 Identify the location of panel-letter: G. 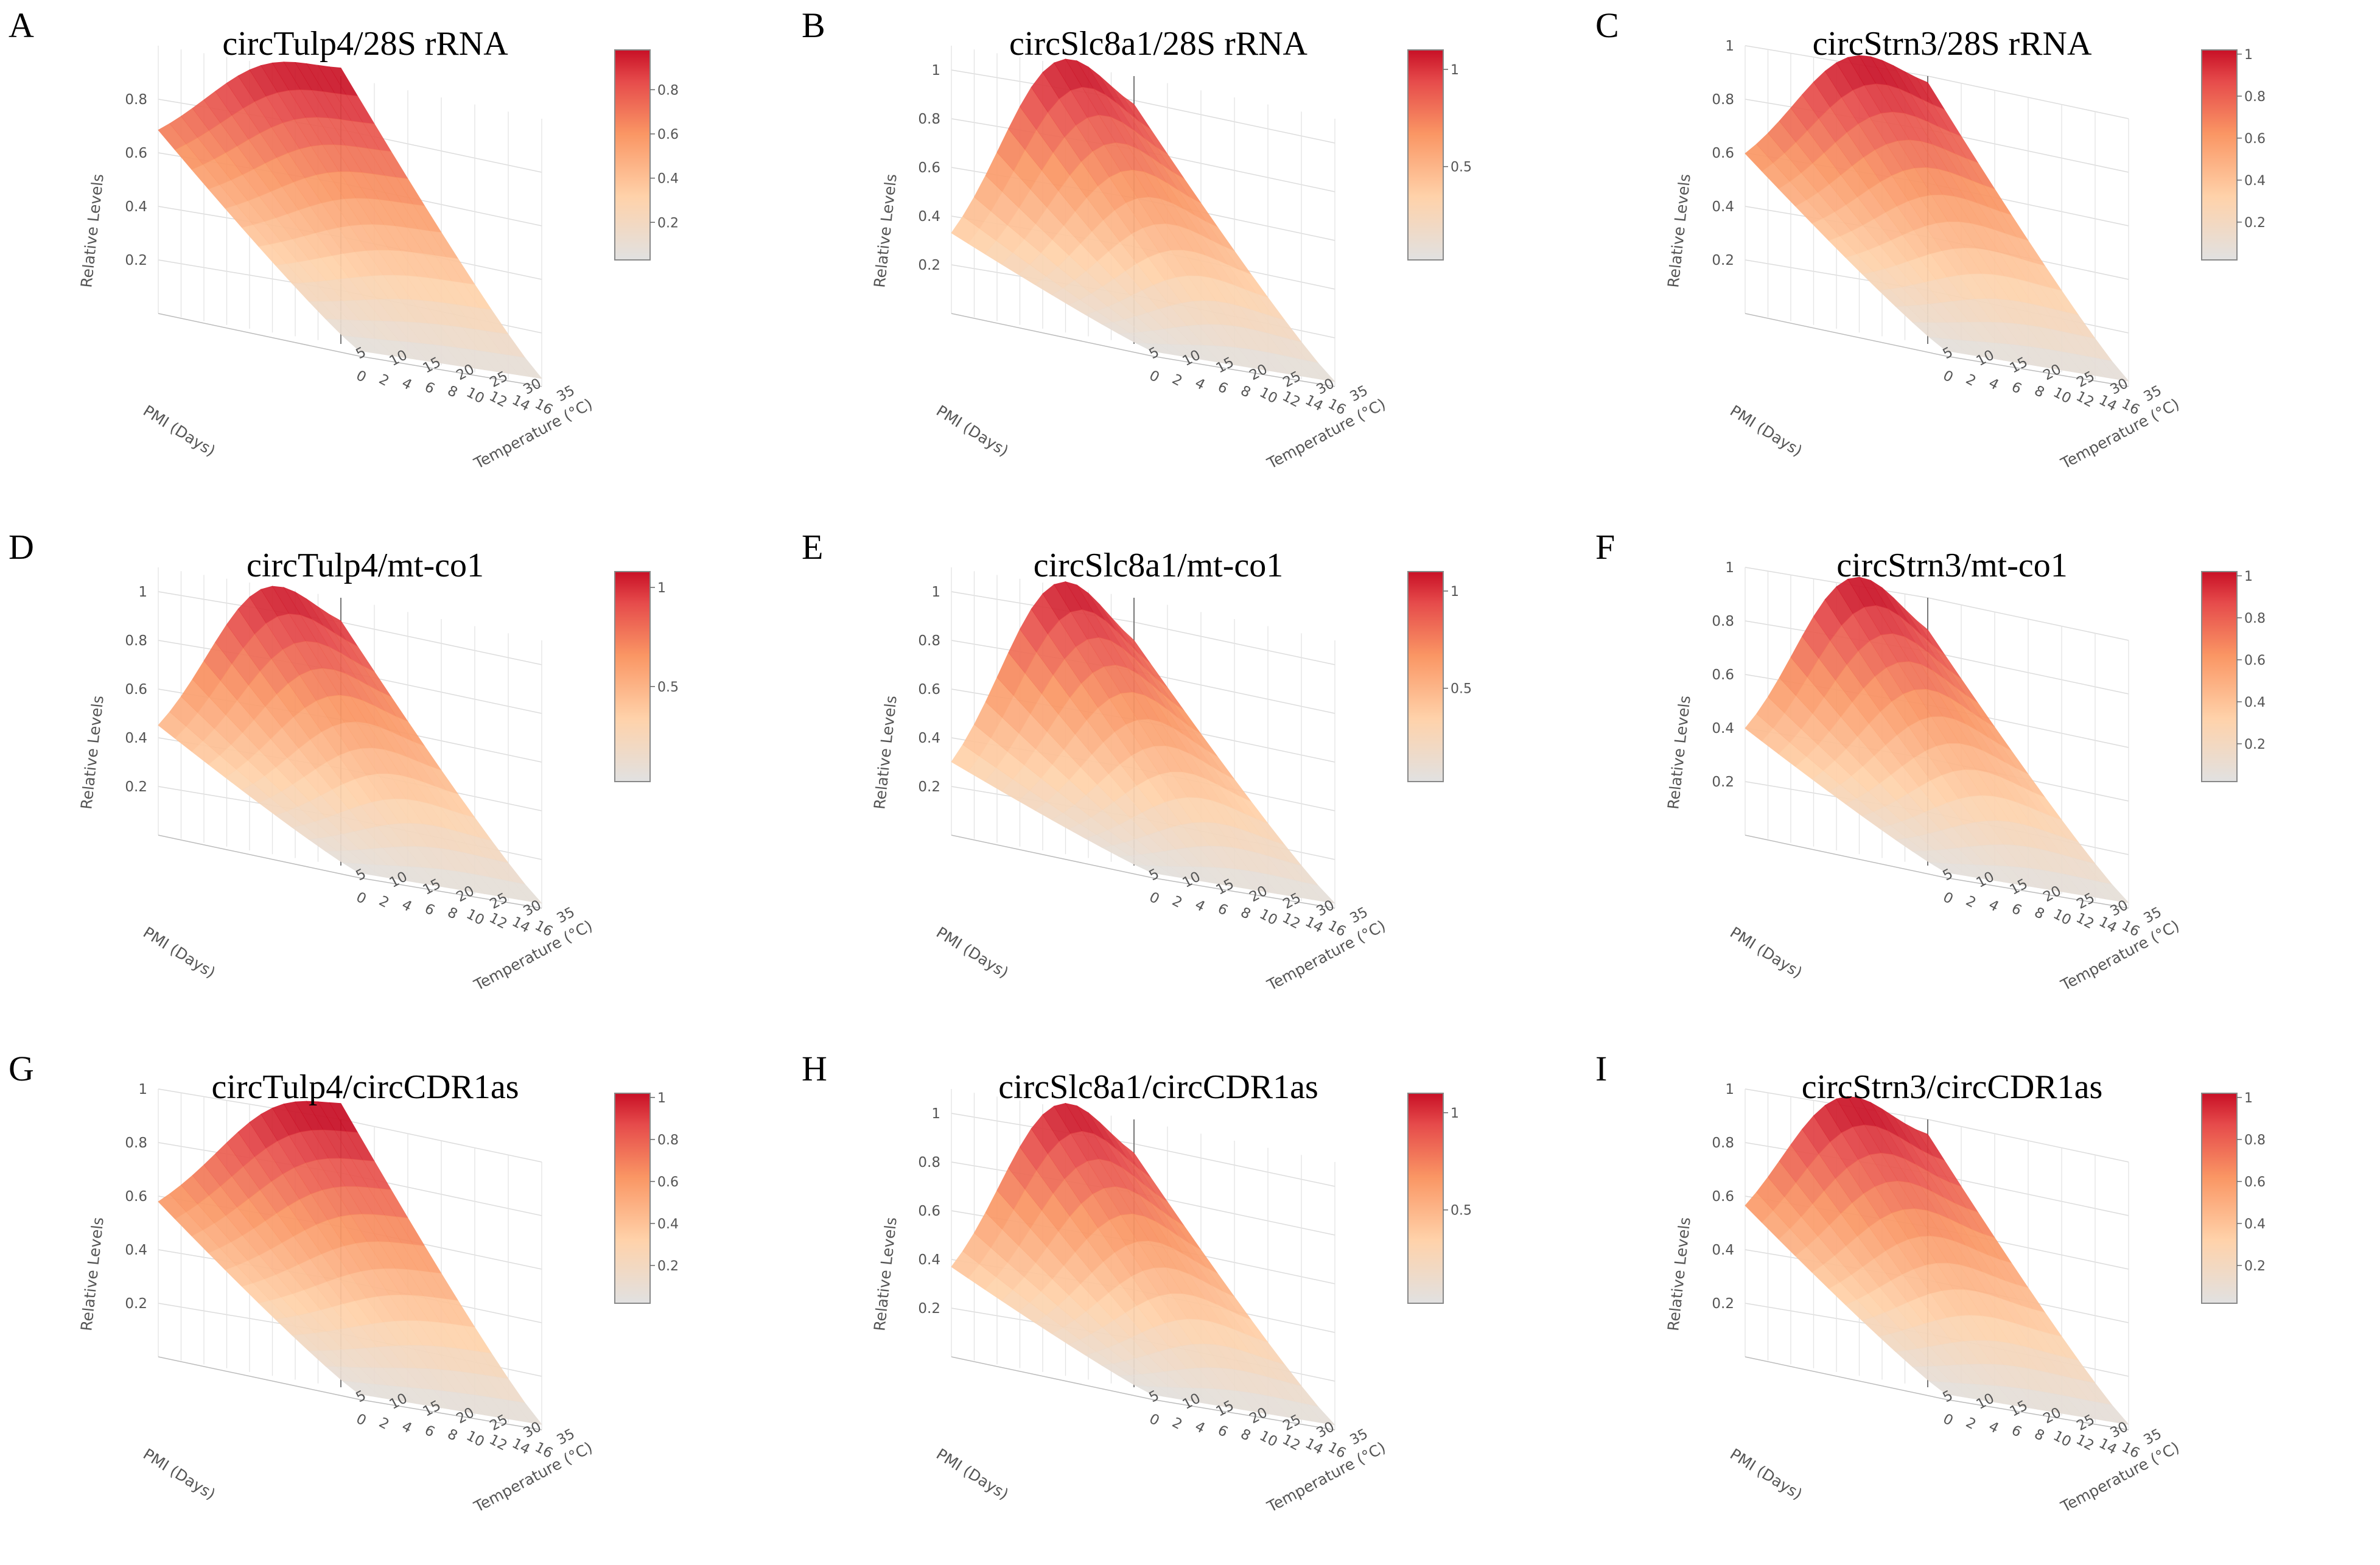
(21, 1068).